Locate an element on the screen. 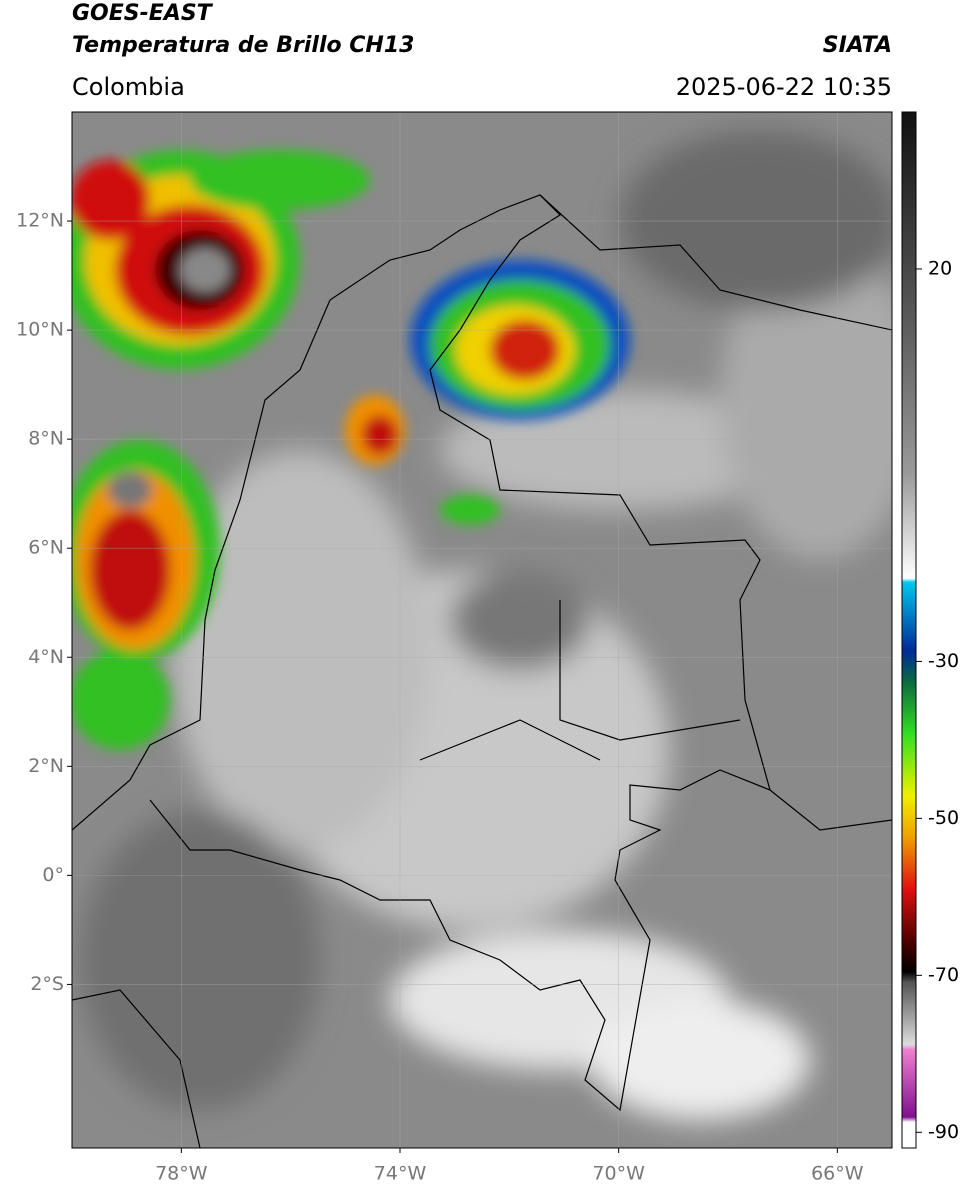 The image size is (966, 1190). subtitle: Temperatura de Brillo CH13 is located at coordinates (243, 45).